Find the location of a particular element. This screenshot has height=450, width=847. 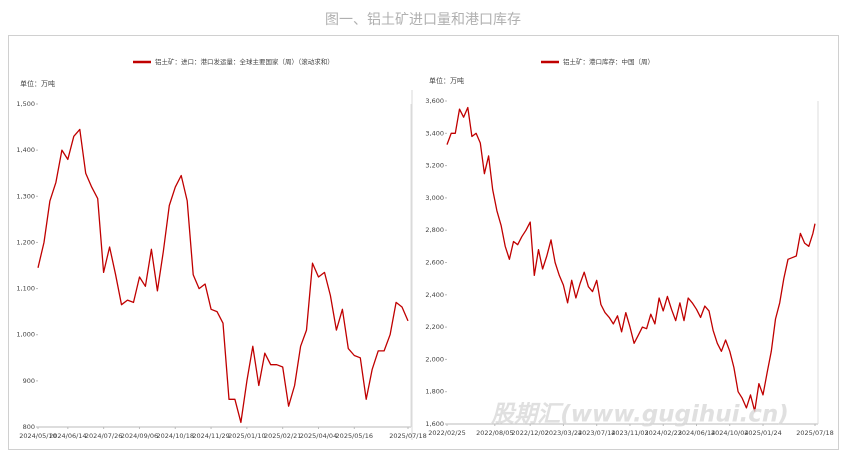

y-tick-label: 800 is located at coordinates (29, 427).